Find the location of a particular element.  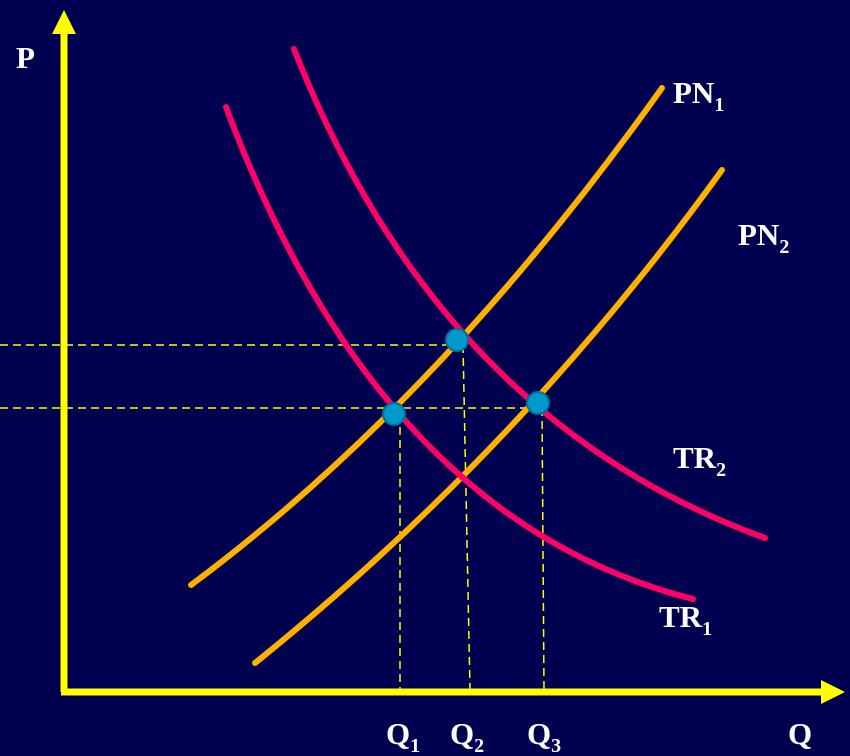

x-axis-arrow is located at coordinates (833, 692).